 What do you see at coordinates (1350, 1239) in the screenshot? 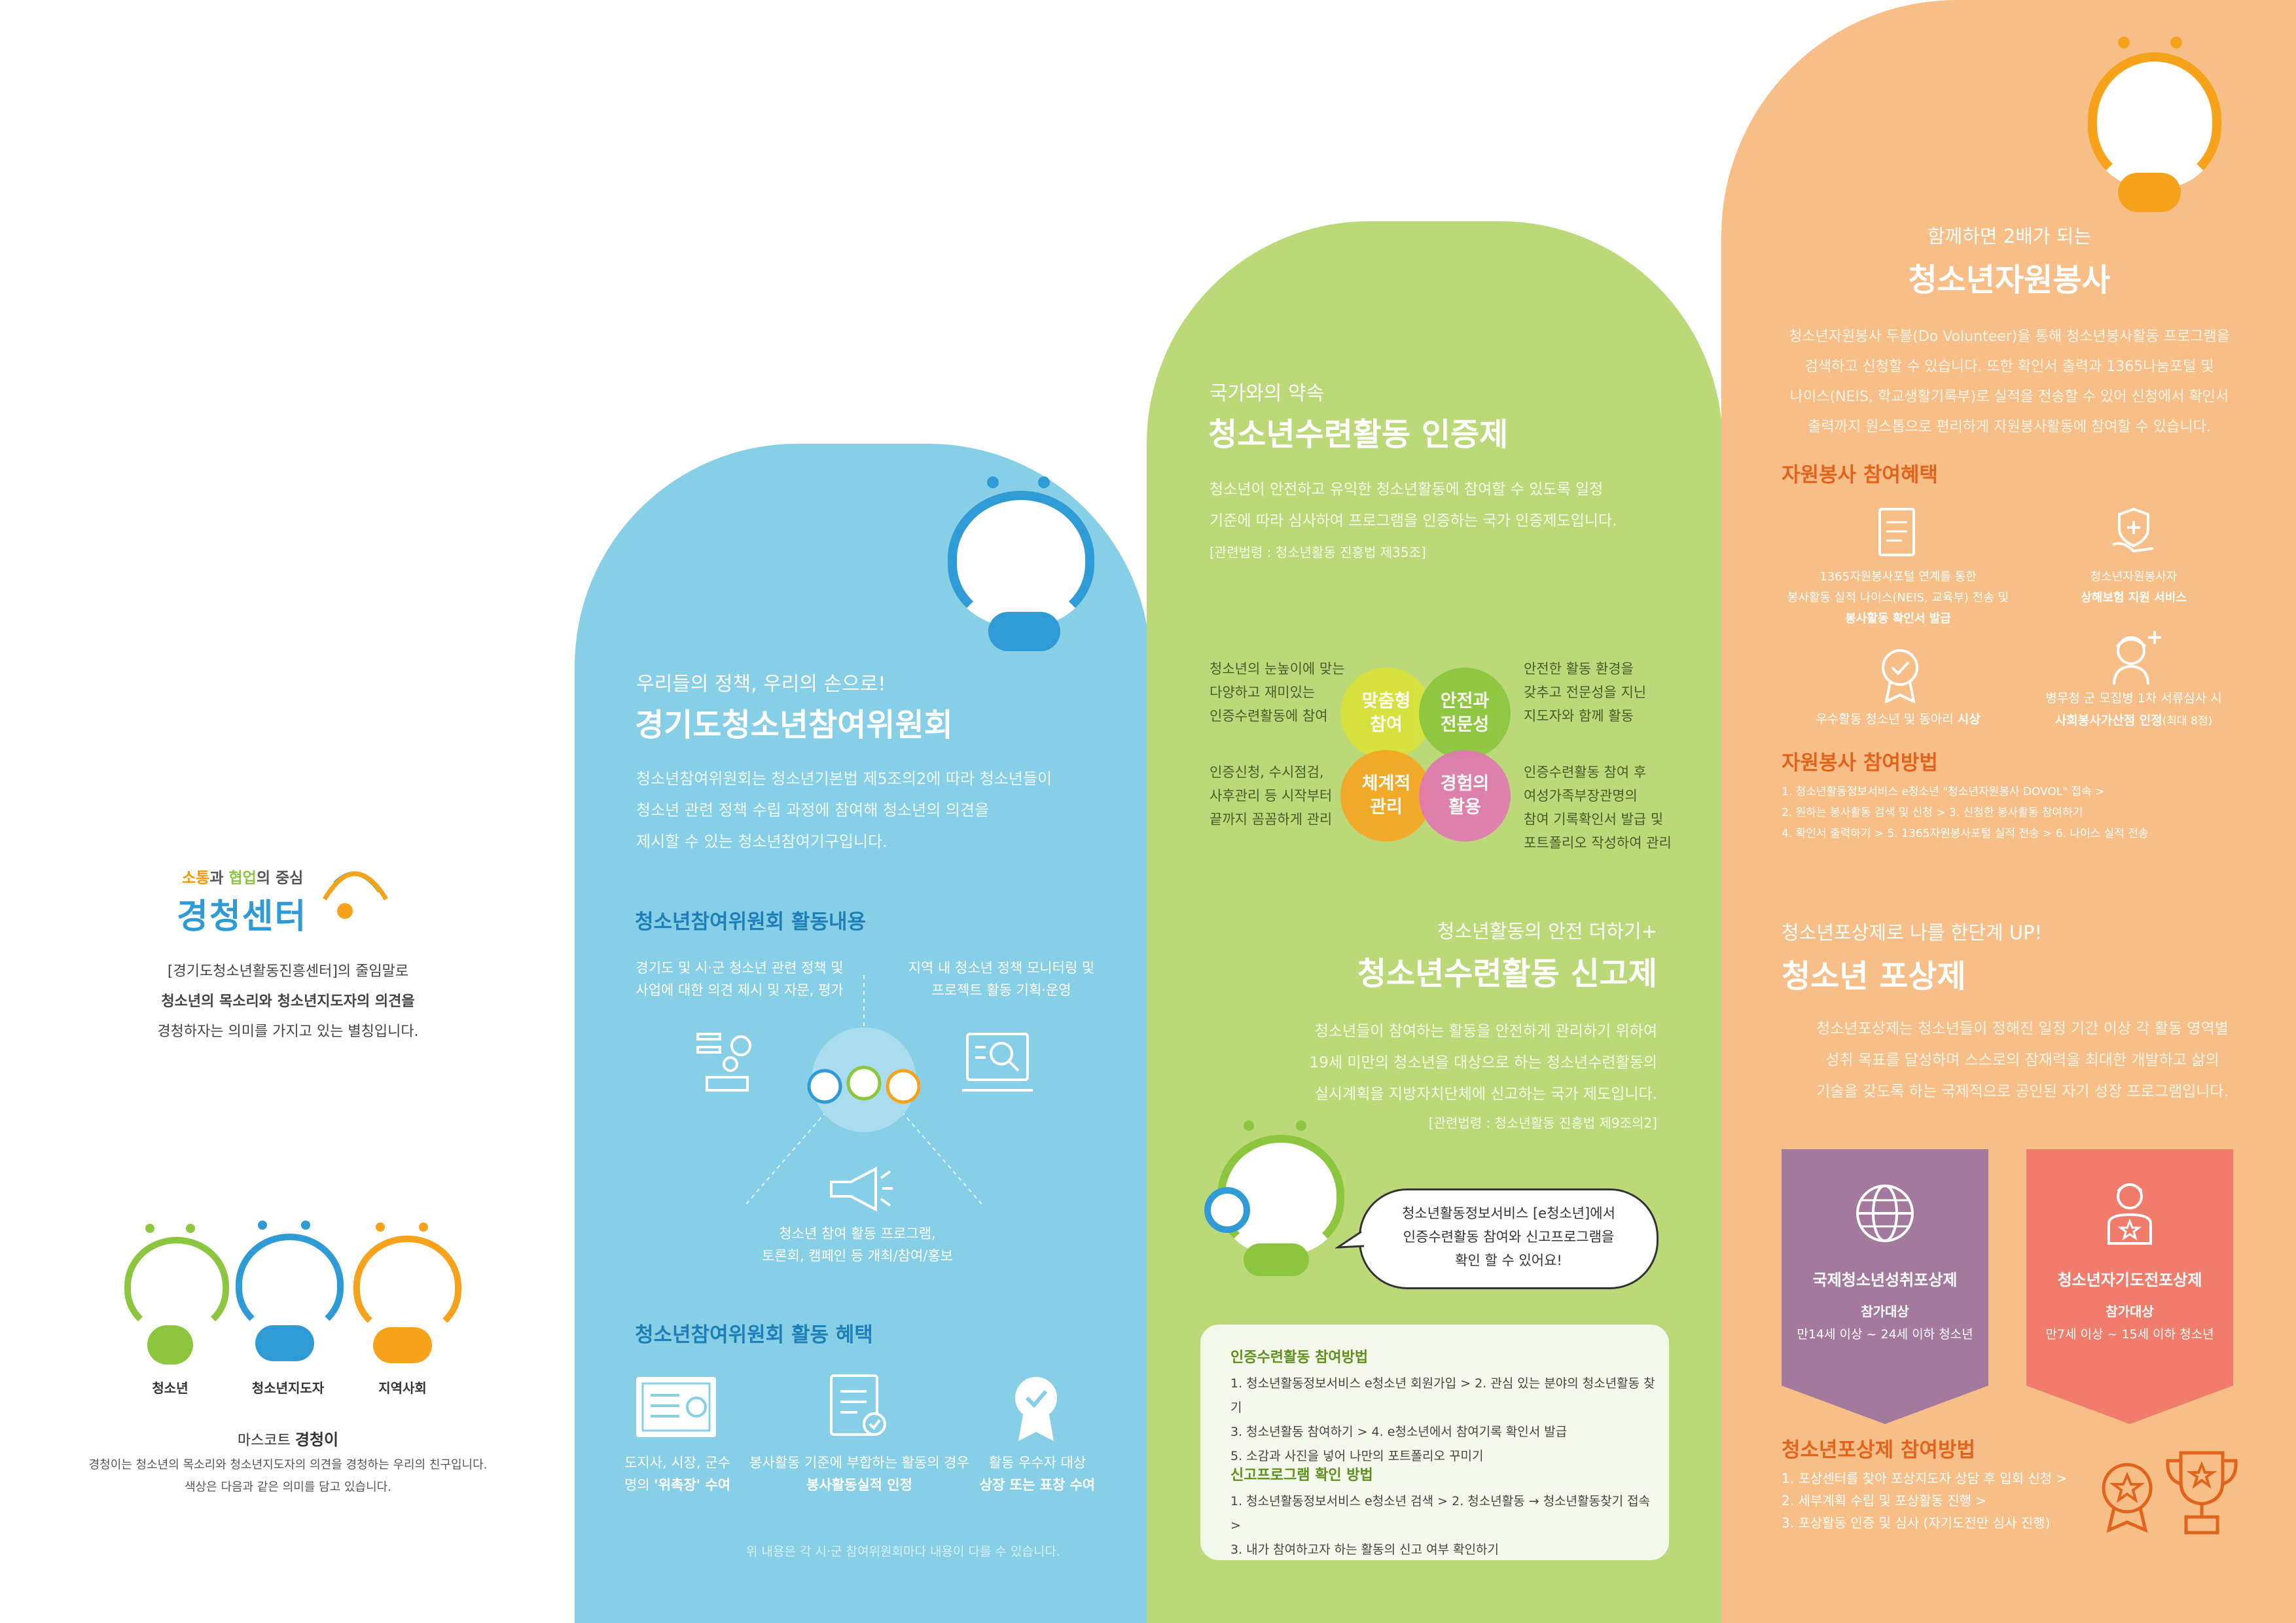
I see `speech-bubble-tail` at bounding box center [1350, 1239].